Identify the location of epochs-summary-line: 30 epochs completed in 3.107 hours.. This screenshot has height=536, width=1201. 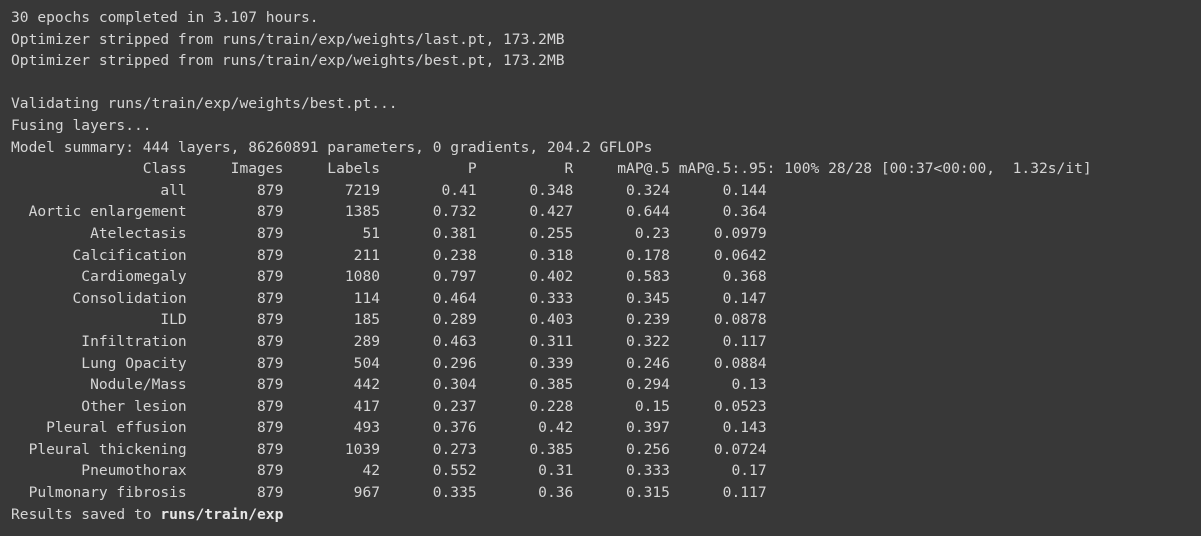
(165, 17).